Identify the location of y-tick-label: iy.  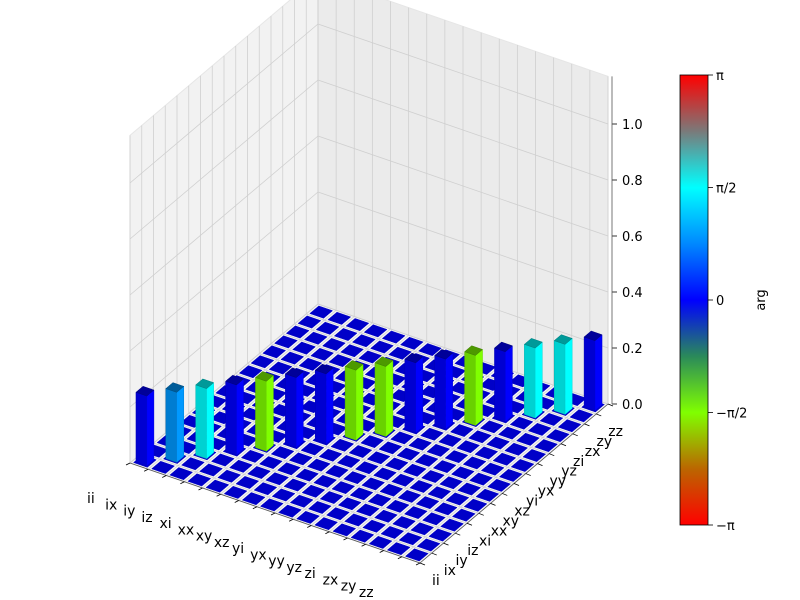
(462, 561).